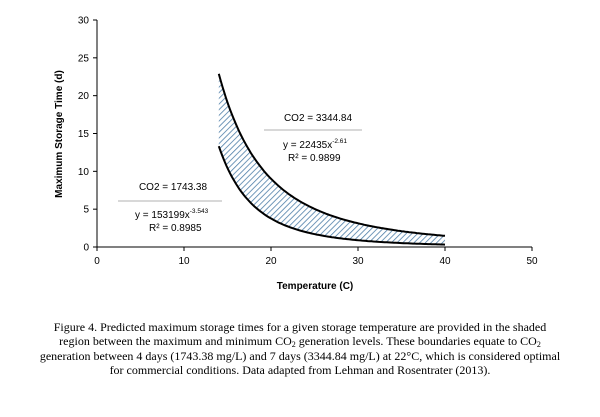  I want to click on x-tick-label: 10, so click(184, 261).